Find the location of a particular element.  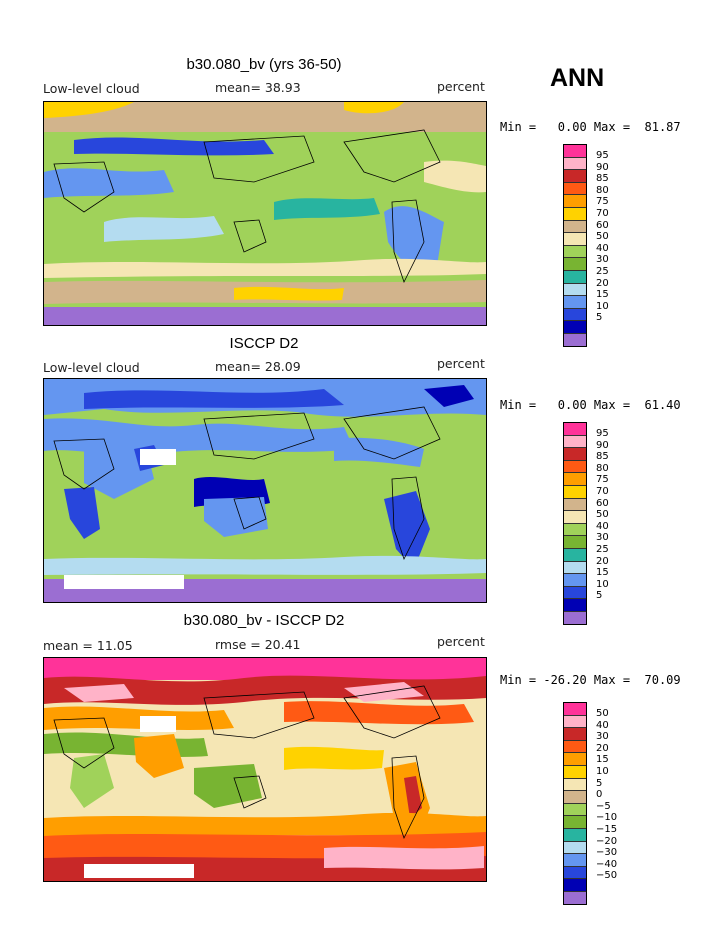

tick-label: 0 is located at coordinates (599, 795).